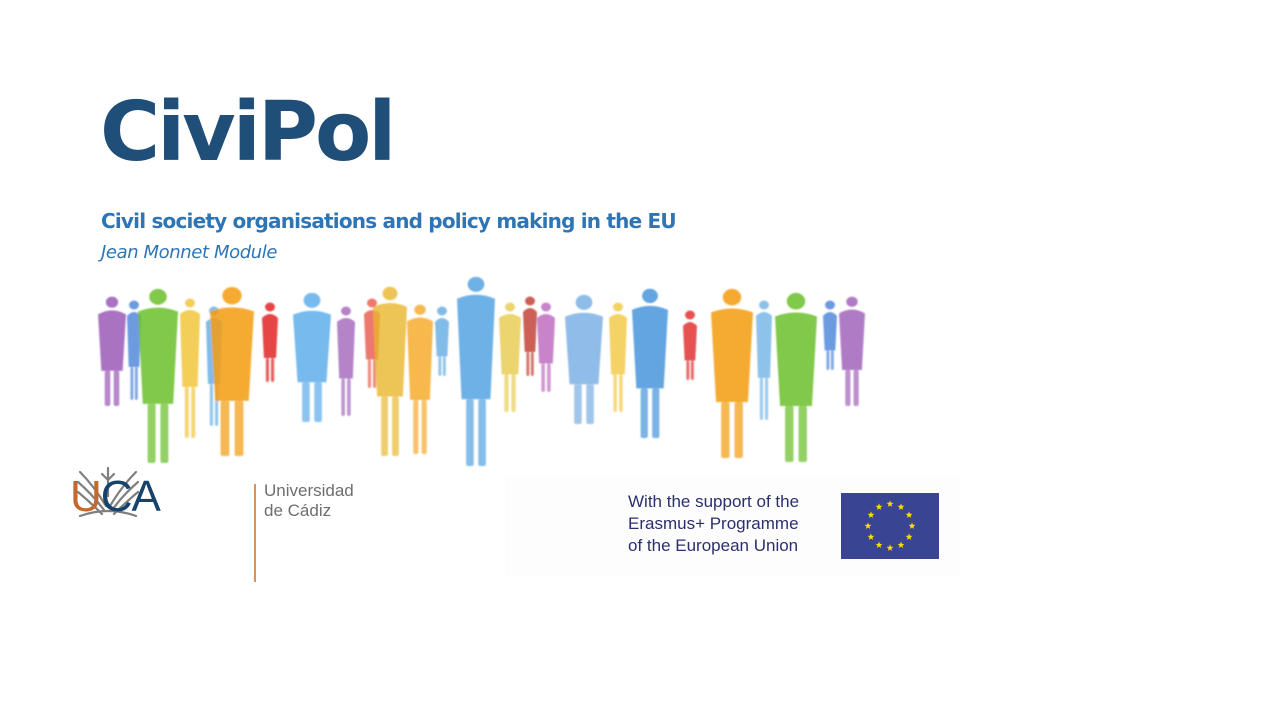  What do you see at coordinates (226, 525) in the screenshot?
I see `uca-logo: Universidad de Cádiz` at bounding box center [226, 525].